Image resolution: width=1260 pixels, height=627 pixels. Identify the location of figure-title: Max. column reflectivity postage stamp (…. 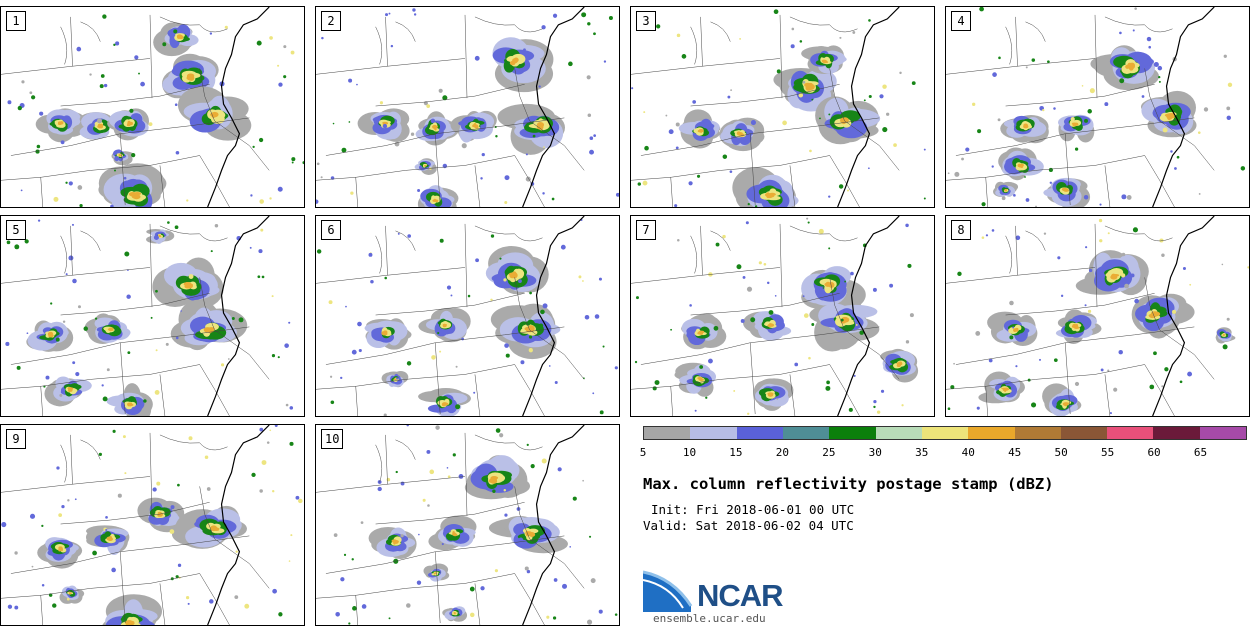
(848, 484).